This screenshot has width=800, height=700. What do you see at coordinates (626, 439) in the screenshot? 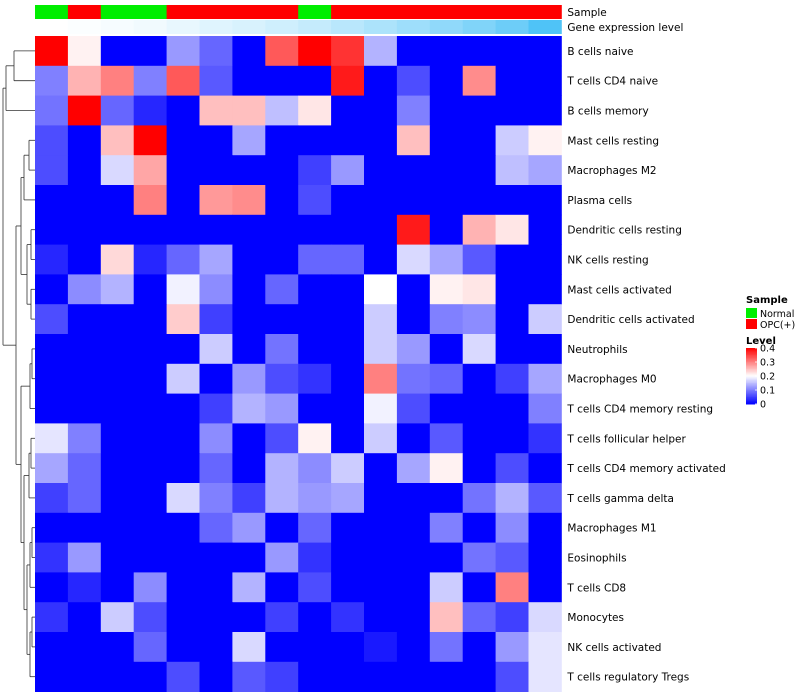
I see `row-label: T cells follicular helper` at bounding box center [626, 439].